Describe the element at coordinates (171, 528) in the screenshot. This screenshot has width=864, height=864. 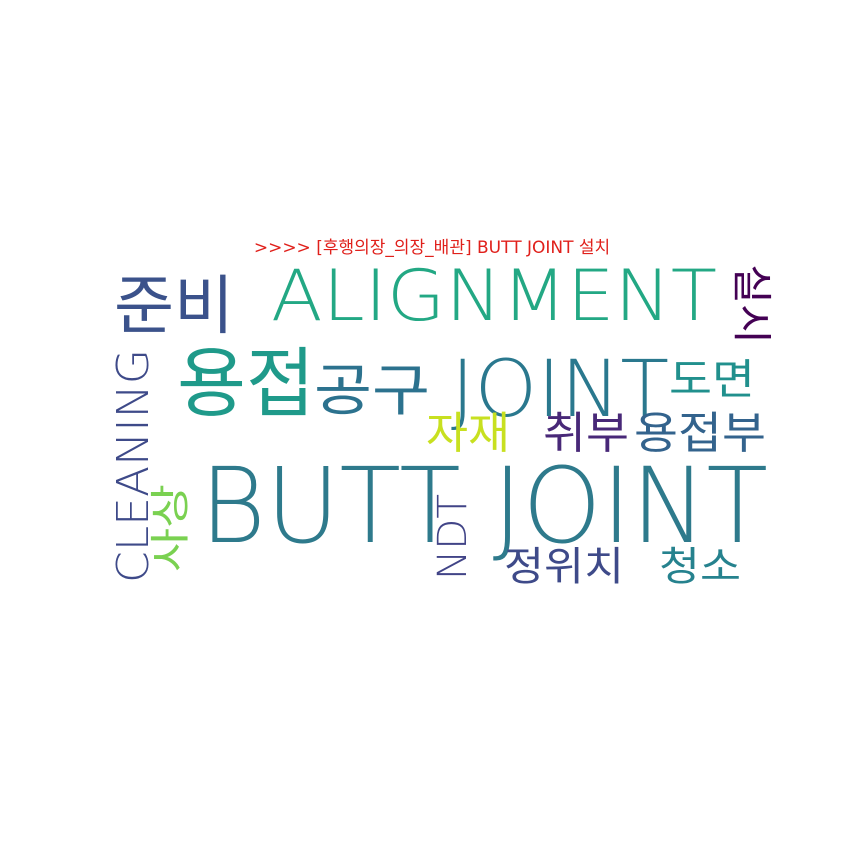
I see `cloud-word-finishing: 사상` at that location.